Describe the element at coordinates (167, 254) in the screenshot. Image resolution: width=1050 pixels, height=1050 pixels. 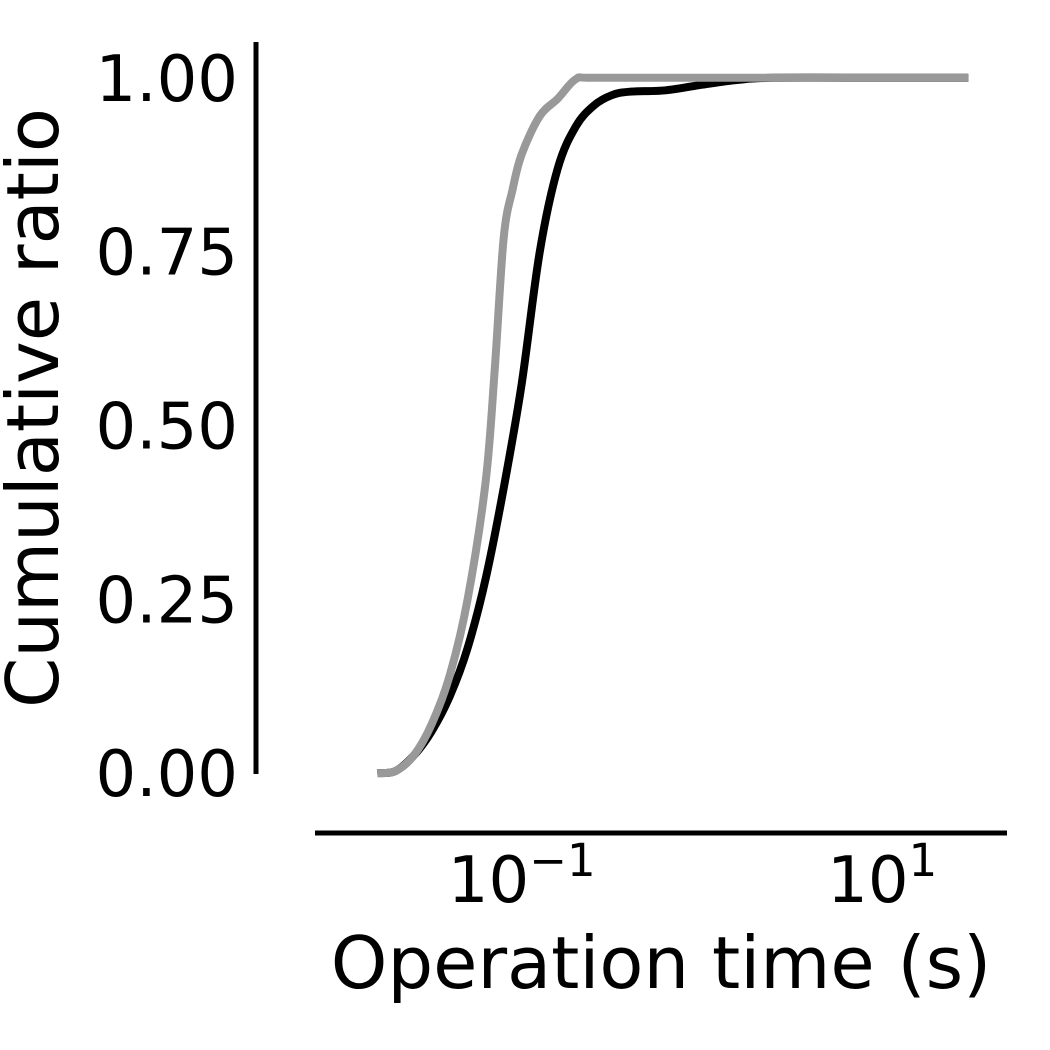
I see `y-tick-label: 0.75` at that location.